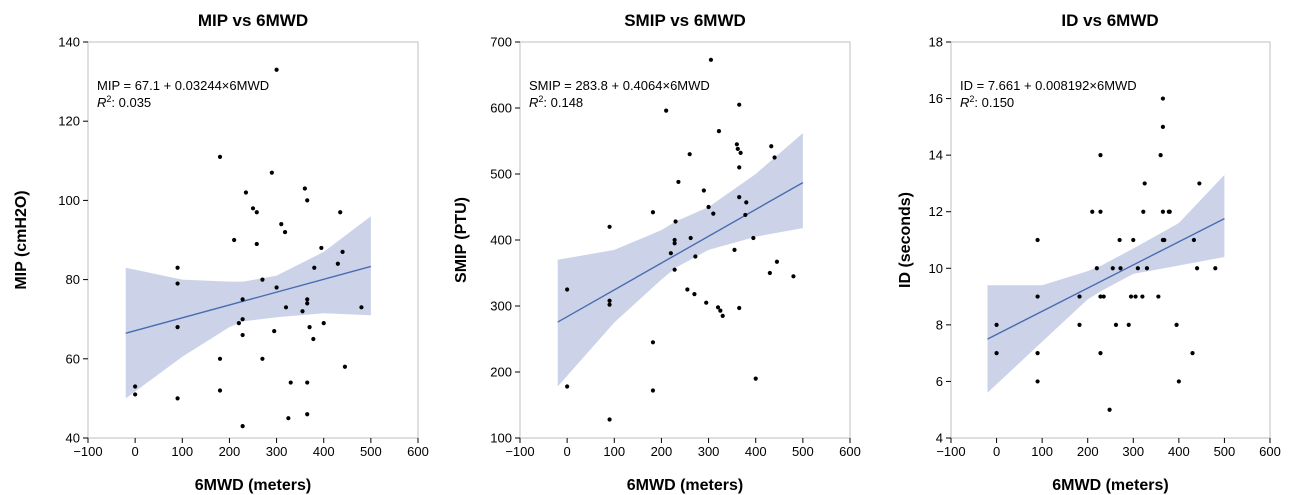 This screenshot has height=495, width=1293. What do you see at coordinates (501, 240) in the screenshot?
I see `y-tick-label: 400` at bounding box center [501, 240].